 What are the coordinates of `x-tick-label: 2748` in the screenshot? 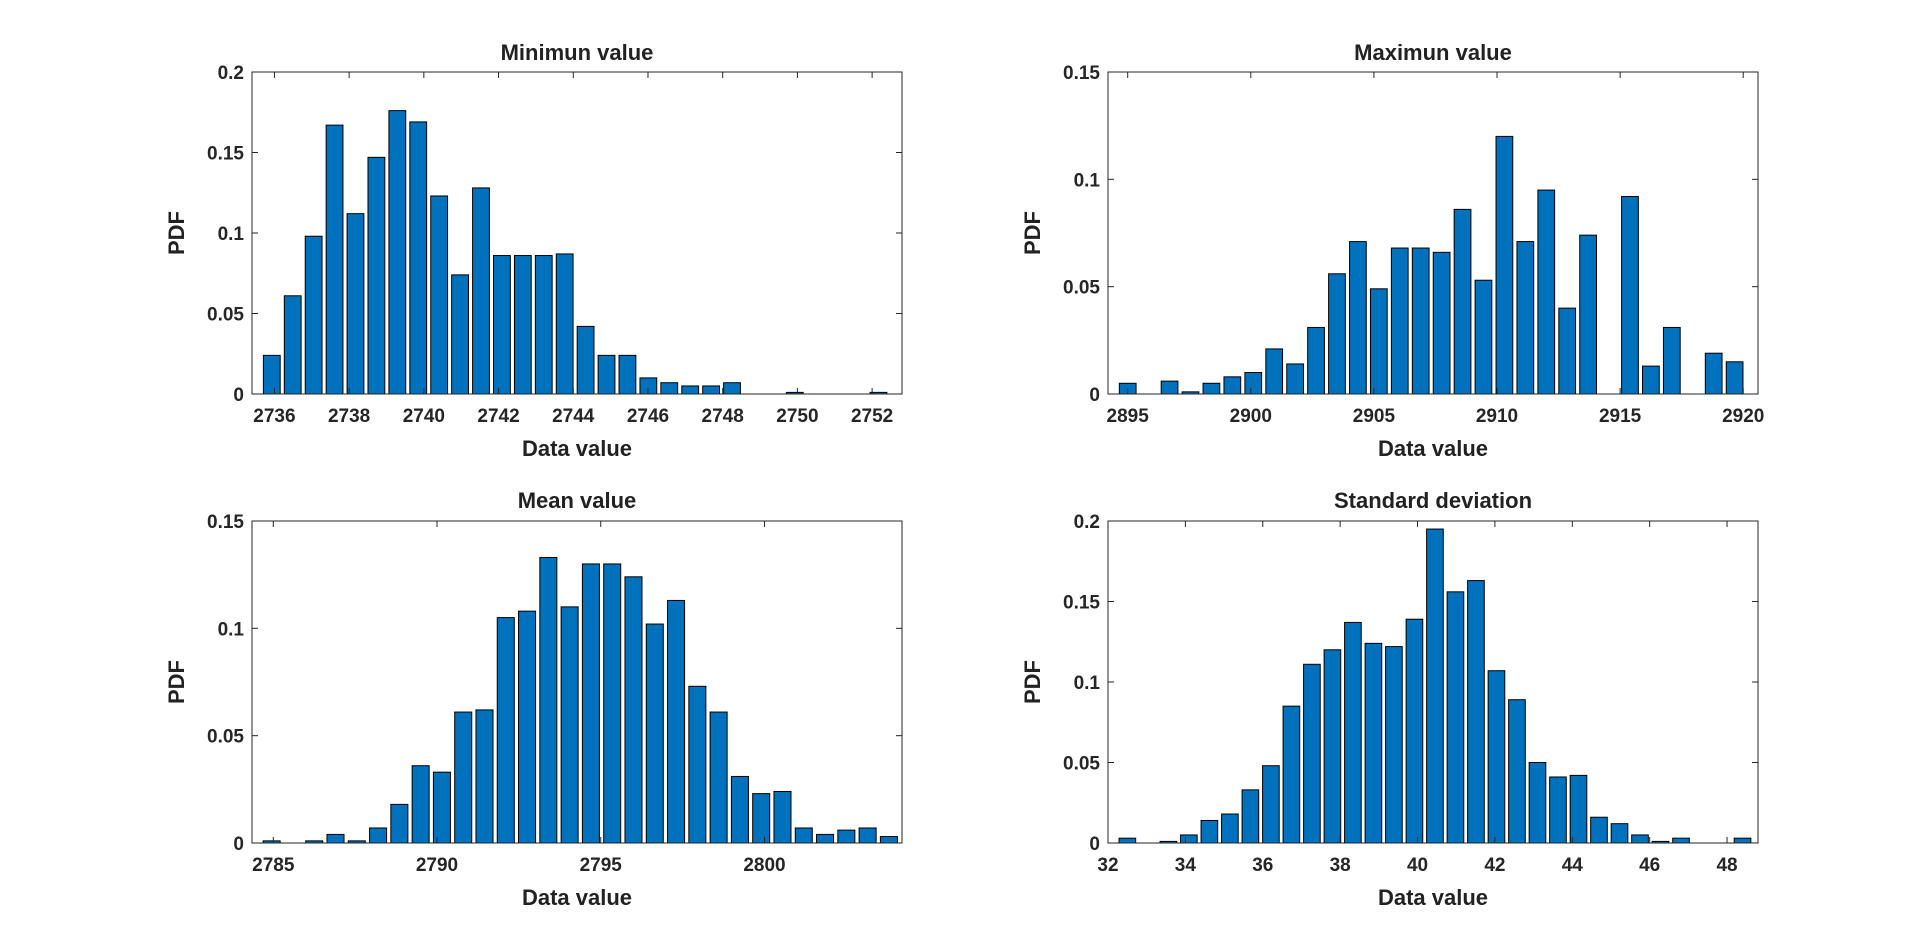 It's located at (723, 416).